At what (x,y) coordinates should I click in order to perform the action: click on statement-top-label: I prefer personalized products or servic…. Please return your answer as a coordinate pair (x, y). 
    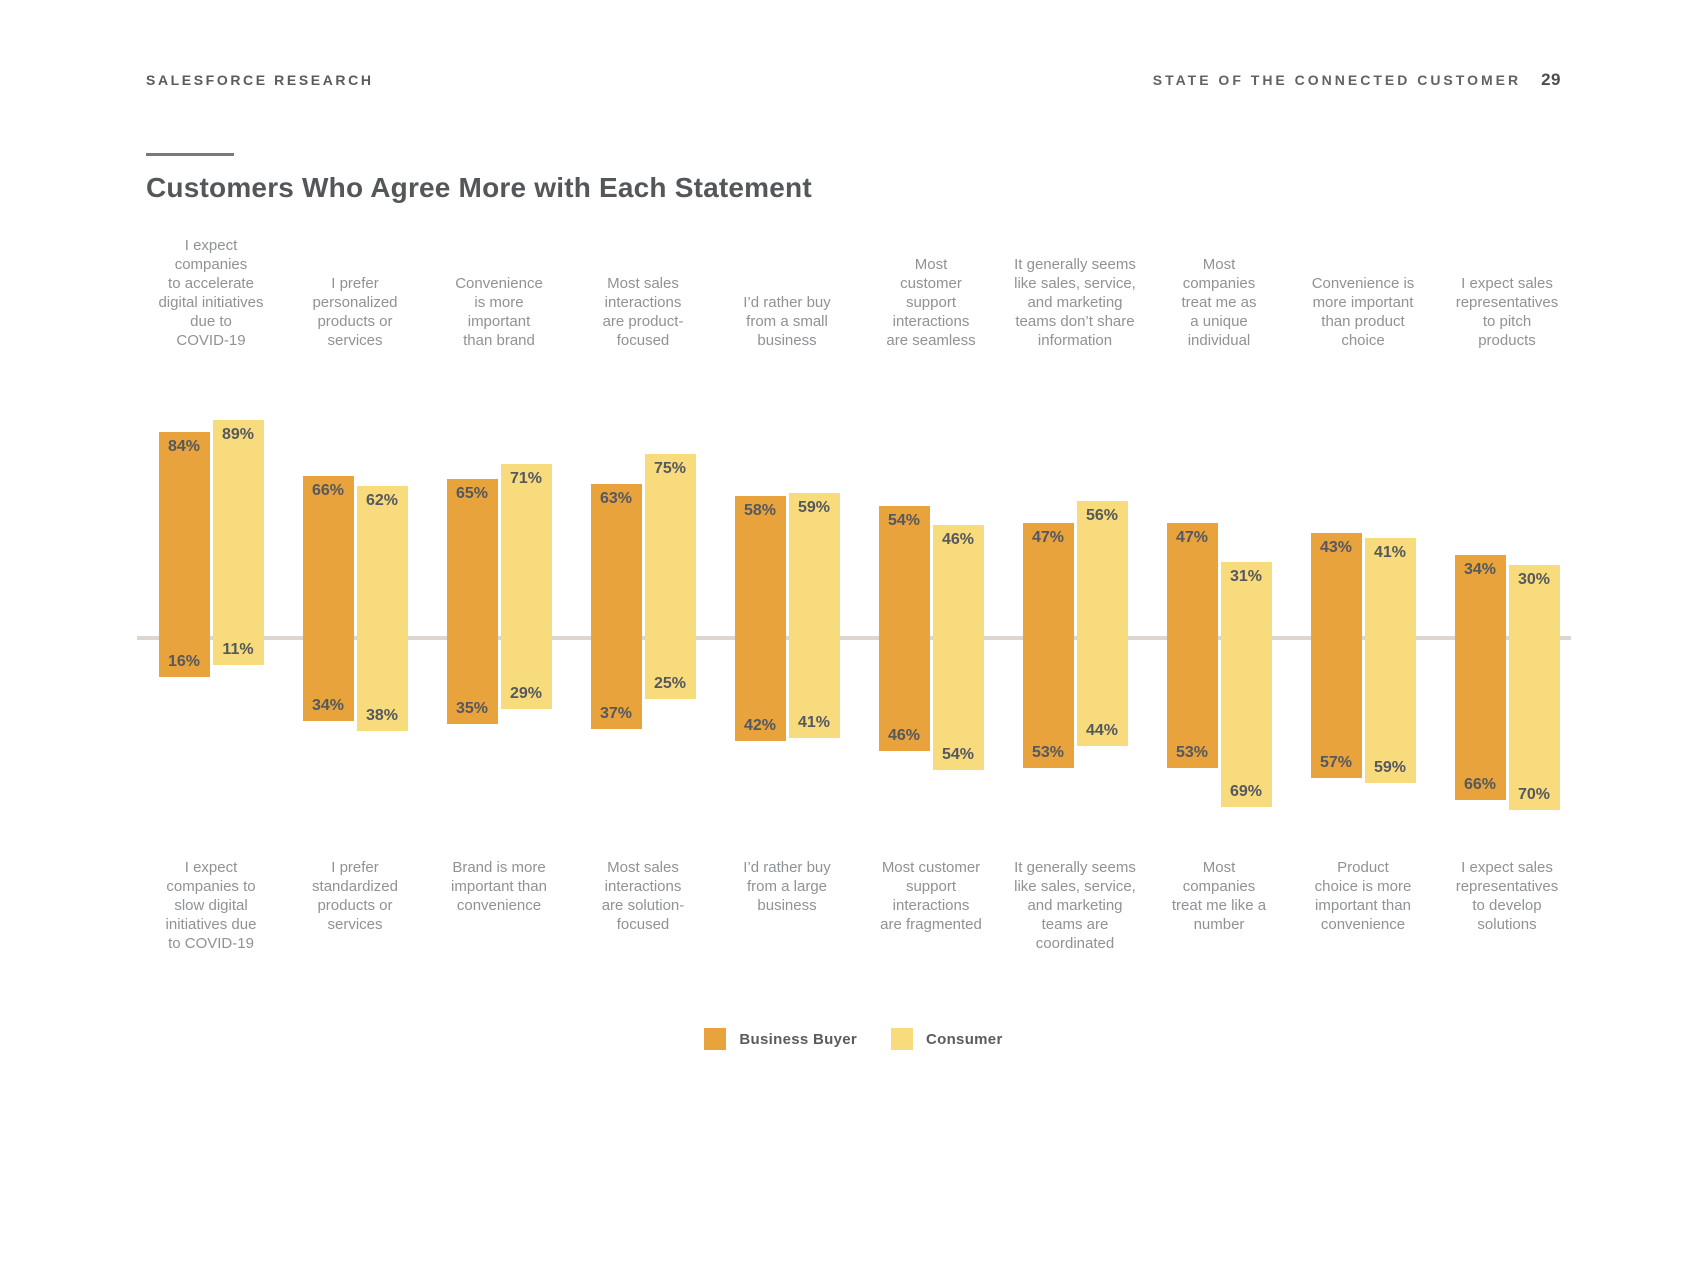
    Looking at the image, I should click on (355, 312).